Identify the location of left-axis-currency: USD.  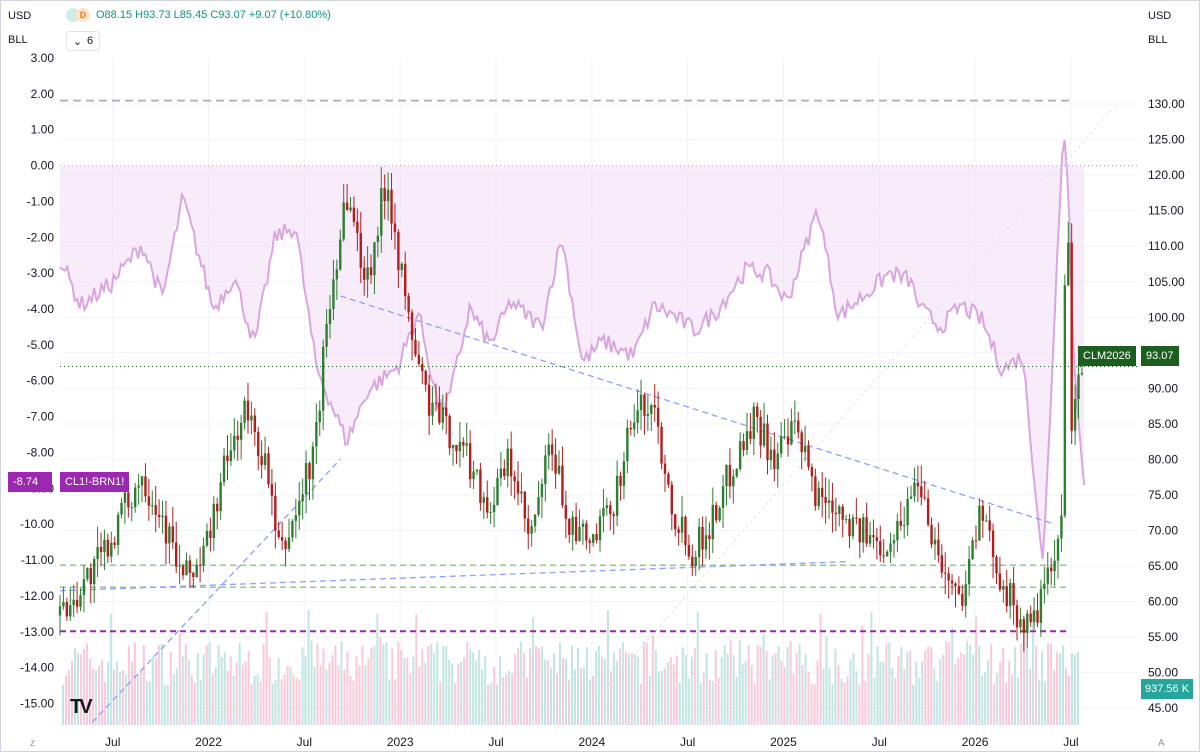
(20, 16).